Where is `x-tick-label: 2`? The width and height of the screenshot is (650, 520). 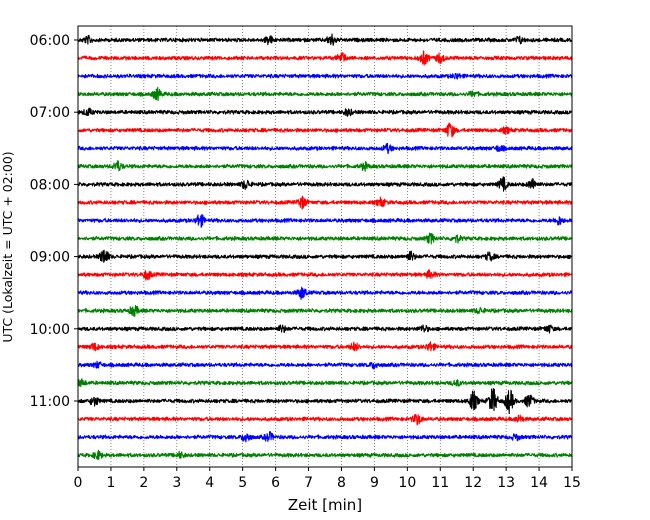
x-tick-label: 2 is located at coordinates (143, 483).